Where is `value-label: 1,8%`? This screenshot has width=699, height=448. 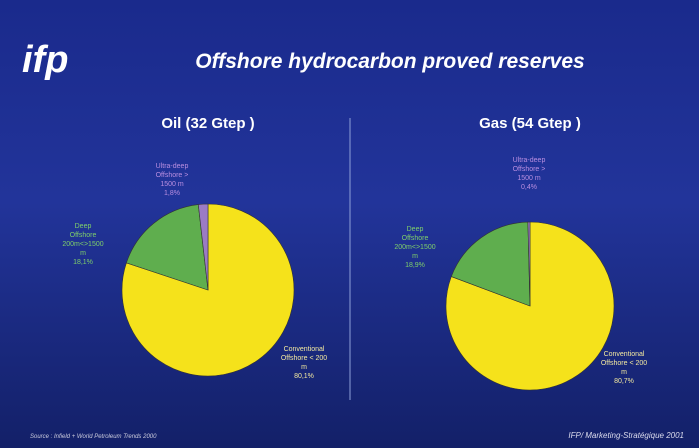
value-label: 1,8% is located at coordinates (172, 193).